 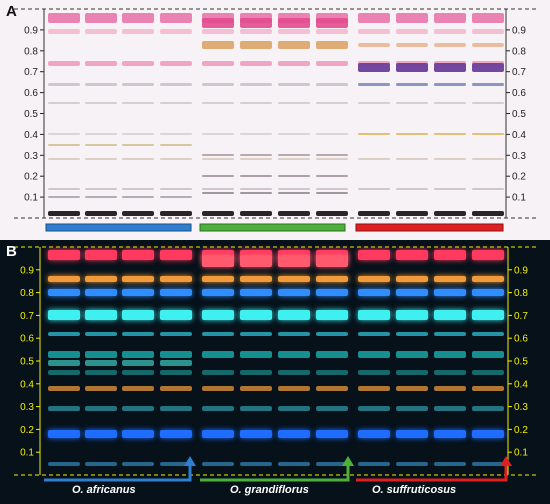 What do you see at coordinates (27, 407) in the screenshot?
I see `rf-tick-label-left: 0.3` at bounding box center [27, 407].